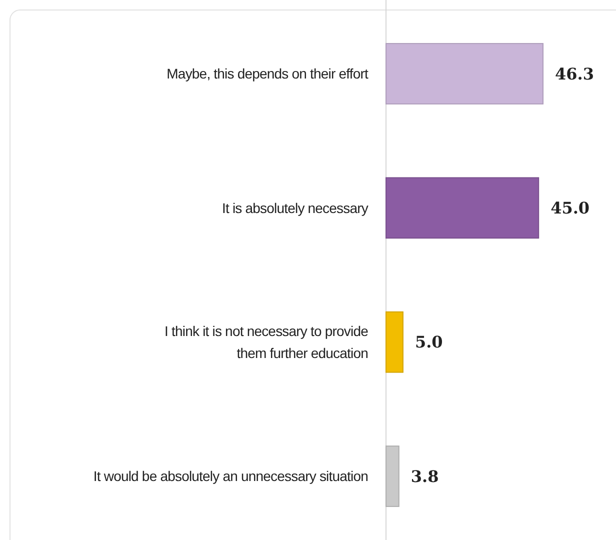  Describe the element at coordinates (424, 476) in the screenshot. I see `data-label: 3.8` at that location.